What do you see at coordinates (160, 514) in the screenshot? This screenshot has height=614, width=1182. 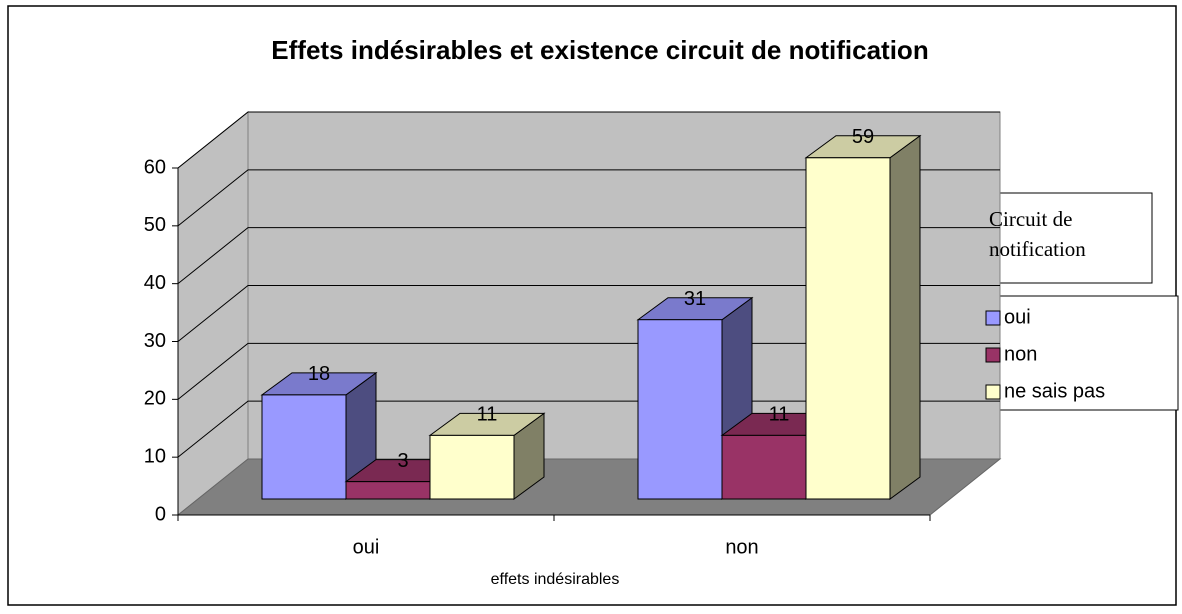 I see `y-tick-label: 0` at bounding box center [160, 514].